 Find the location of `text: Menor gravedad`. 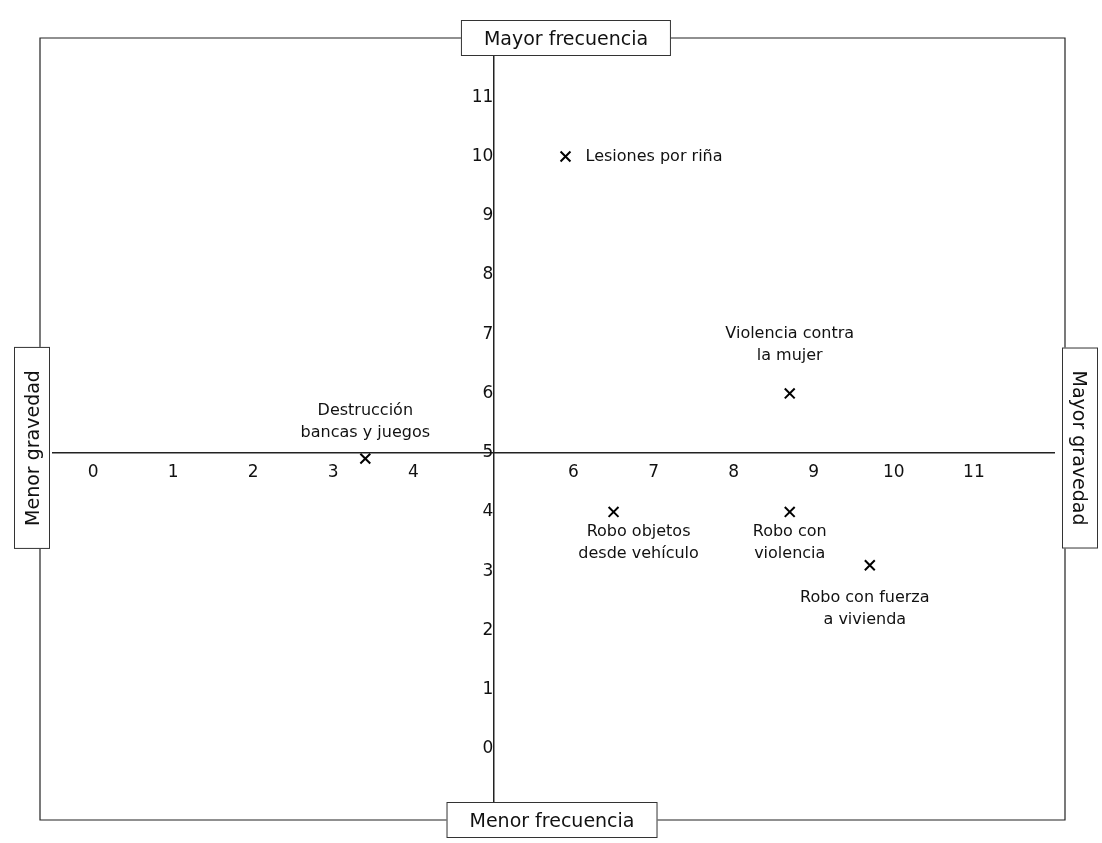

text: Menor gravedad is located at coordinates (32, 448).